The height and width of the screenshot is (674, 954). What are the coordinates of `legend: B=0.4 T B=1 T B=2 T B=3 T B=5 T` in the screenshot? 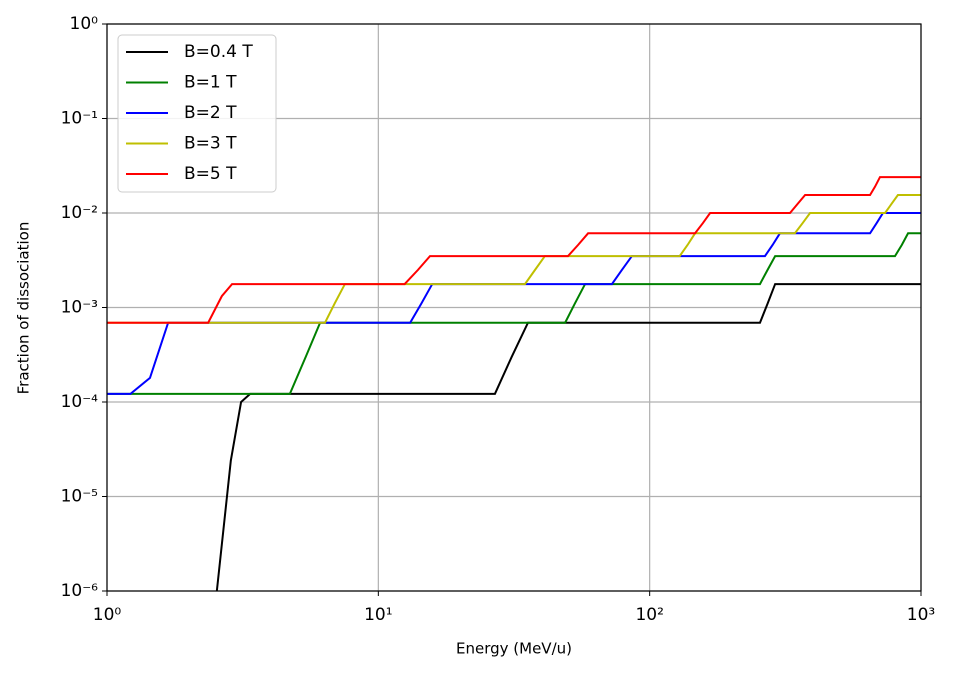 It's located at (197, 113).